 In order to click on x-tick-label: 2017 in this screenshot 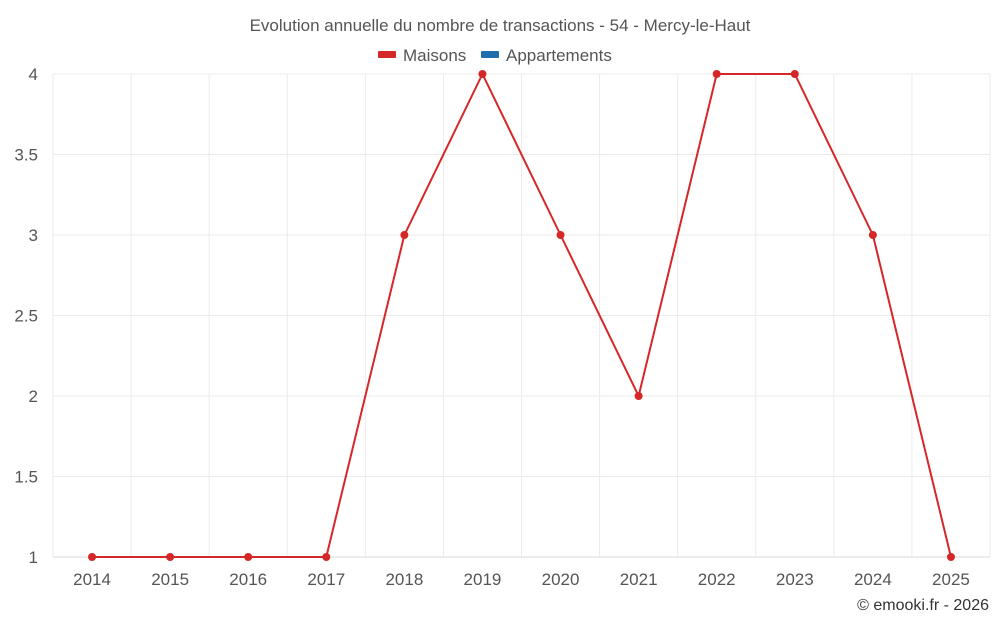, I will do `click(326, 579)`.